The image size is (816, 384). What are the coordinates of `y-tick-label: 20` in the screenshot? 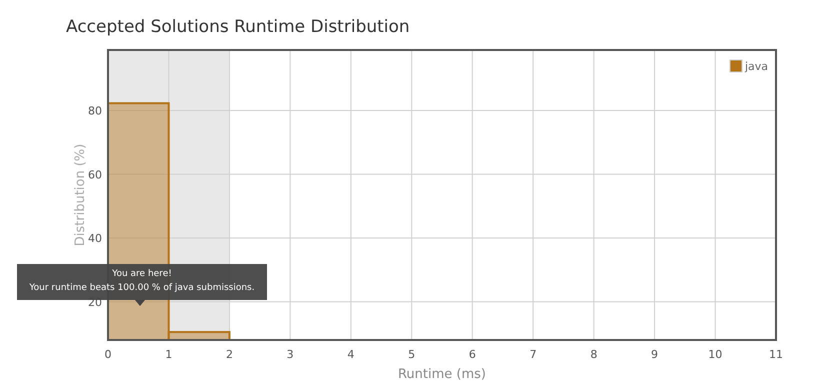 It's located at (95, 302).